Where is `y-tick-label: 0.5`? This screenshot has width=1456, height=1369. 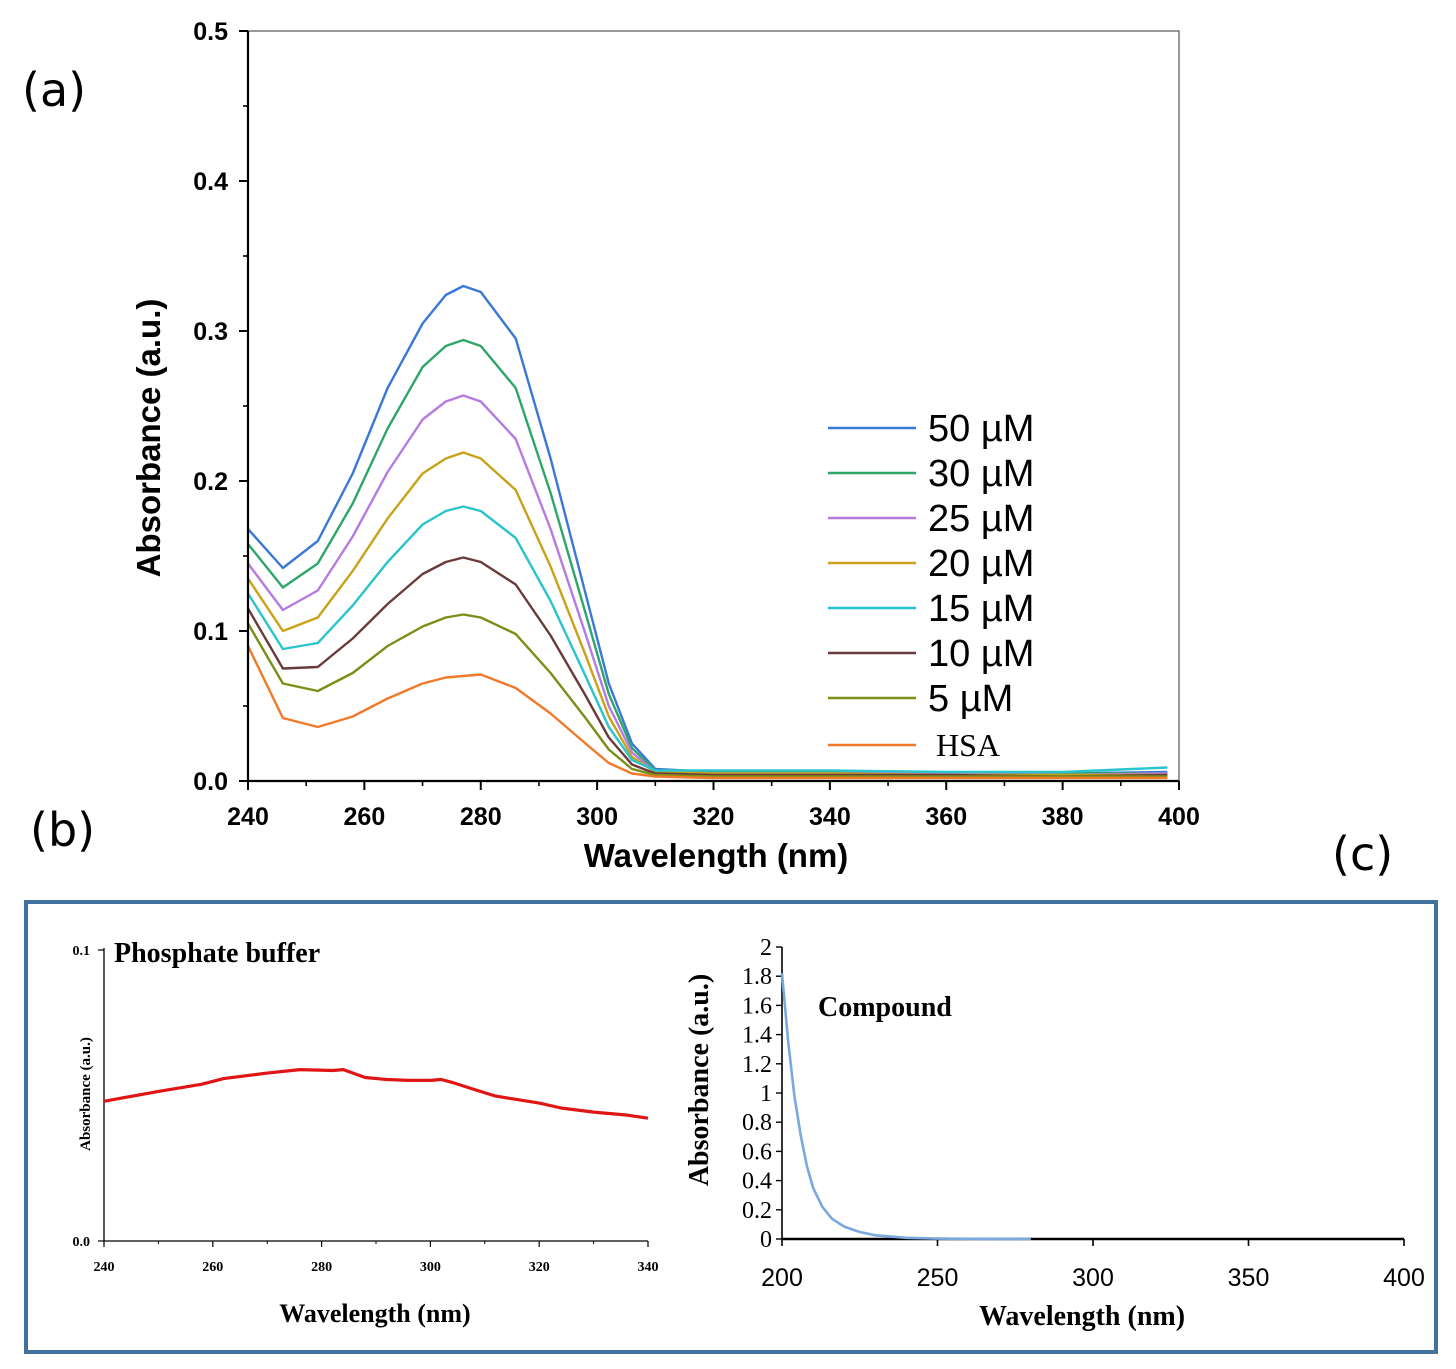 y-tick-label: 0.5 is located at coordinates (210, 32).